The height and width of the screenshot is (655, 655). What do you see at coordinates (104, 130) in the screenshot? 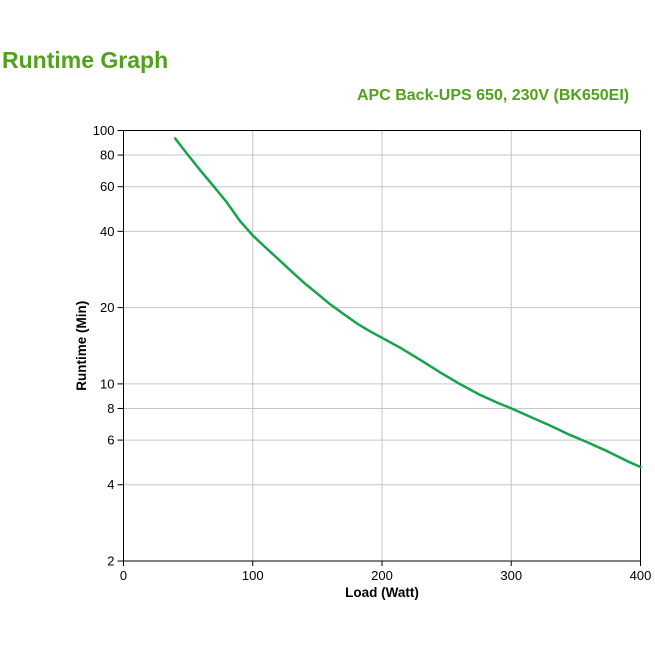
I see `y-tick-label: 100` at bounding box center [104, 130].